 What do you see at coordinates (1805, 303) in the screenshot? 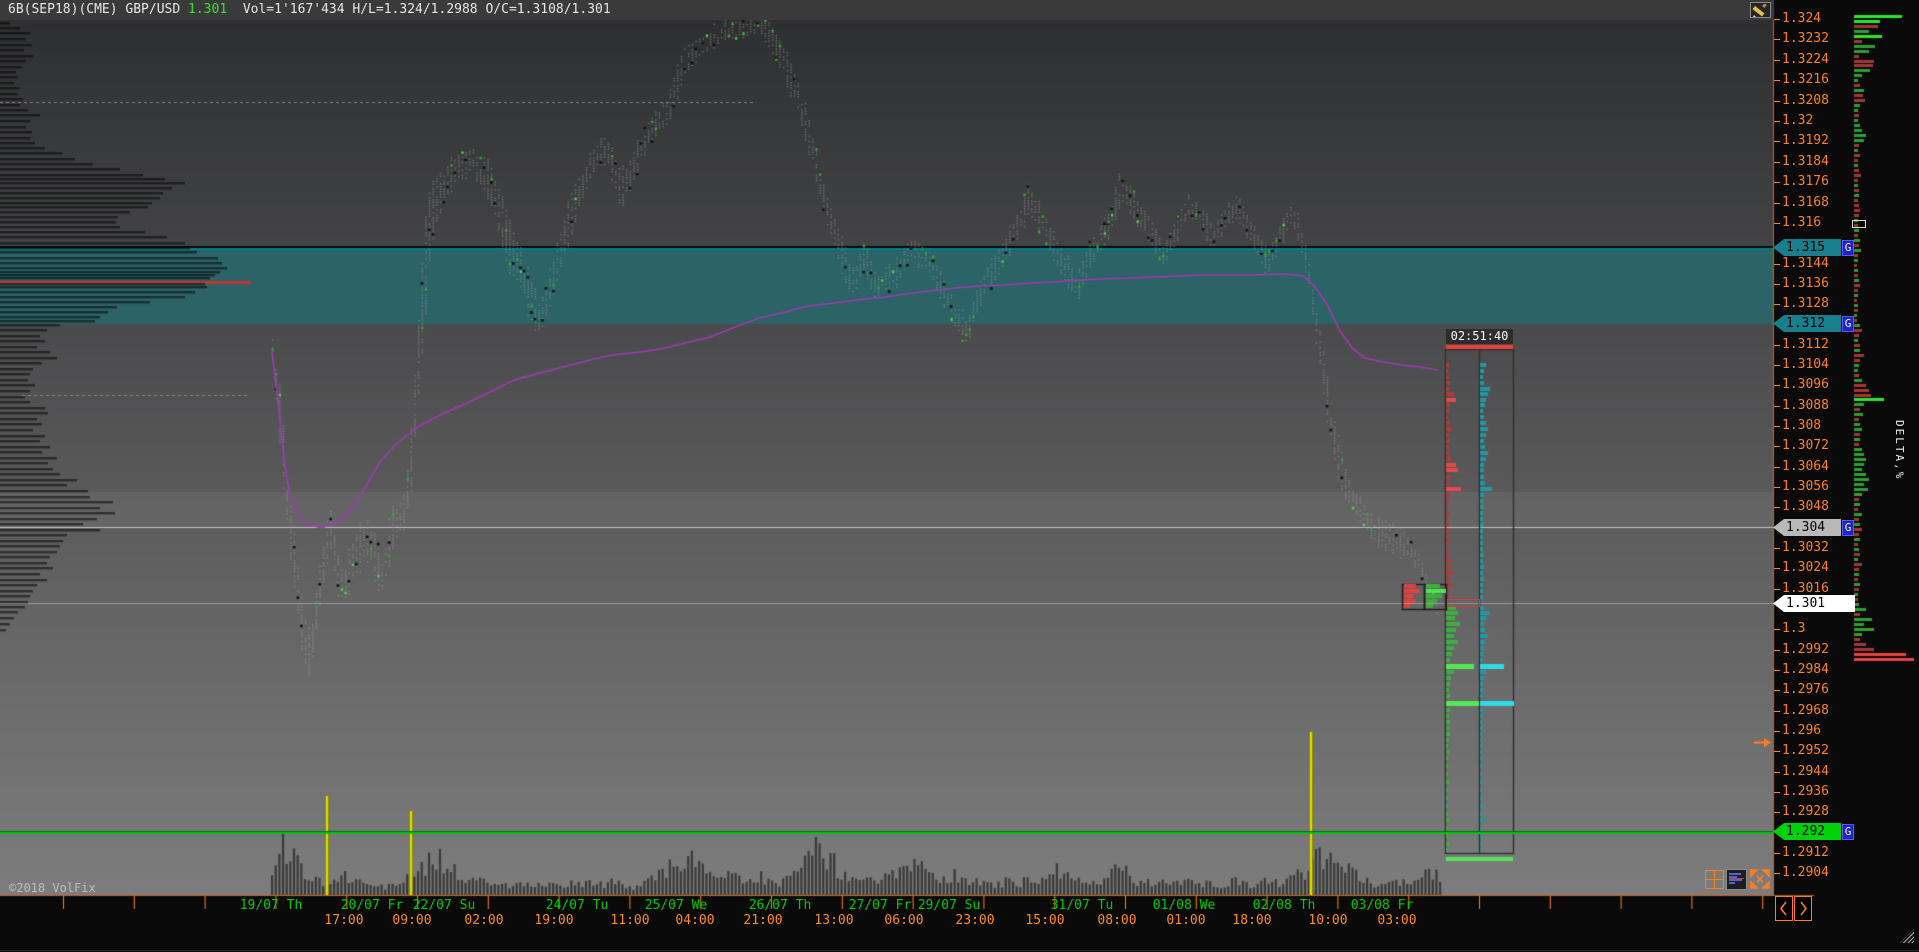
I see `price-label: 1.3128` at bounding box center [1805, 303].